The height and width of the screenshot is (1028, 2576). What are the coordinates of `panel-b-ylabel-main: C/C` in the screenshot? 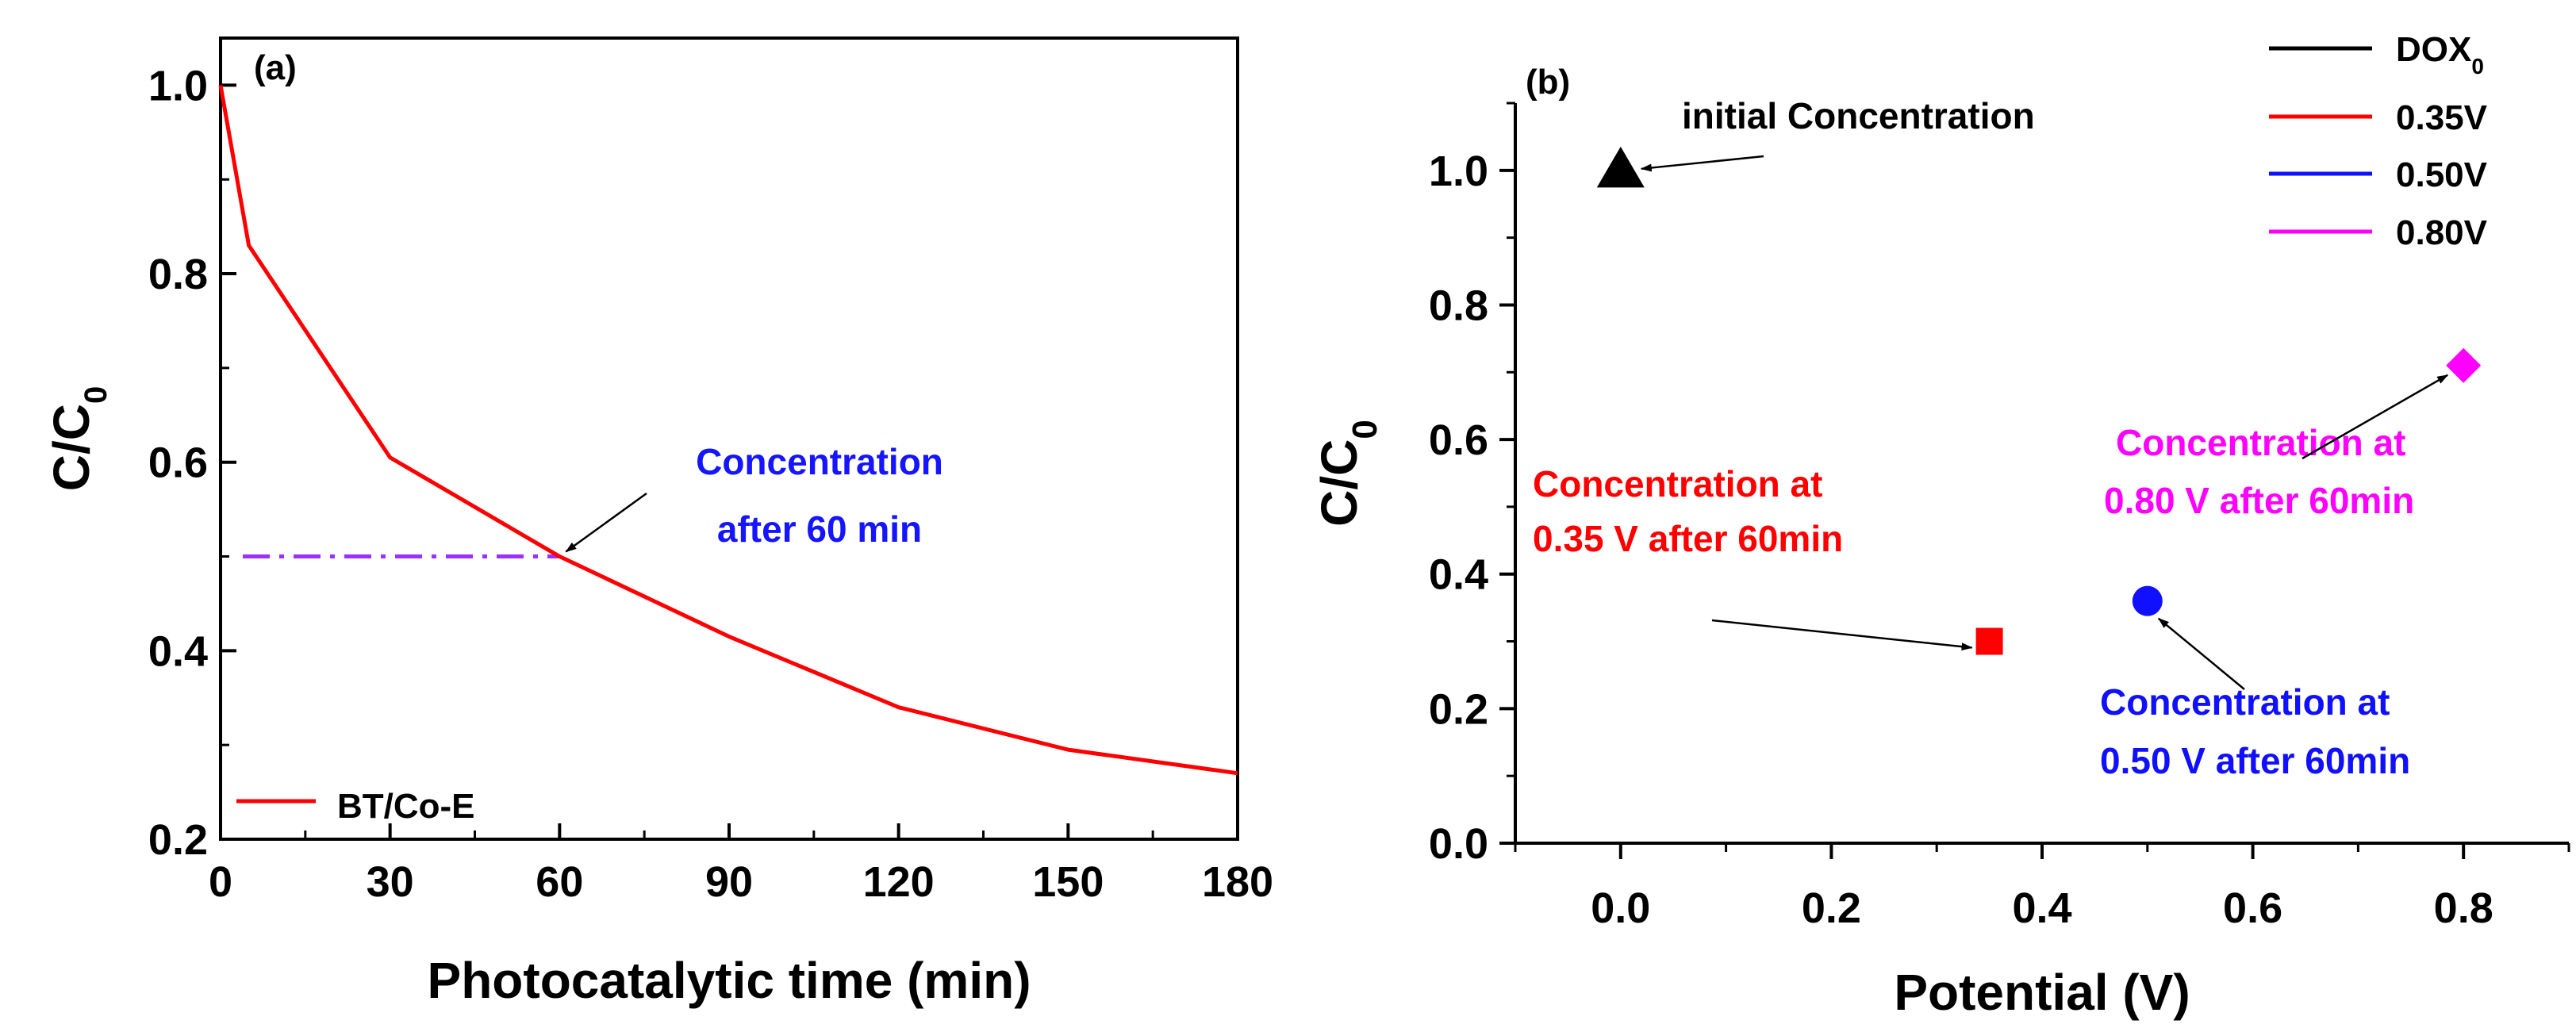 It's located at (1339, 483).